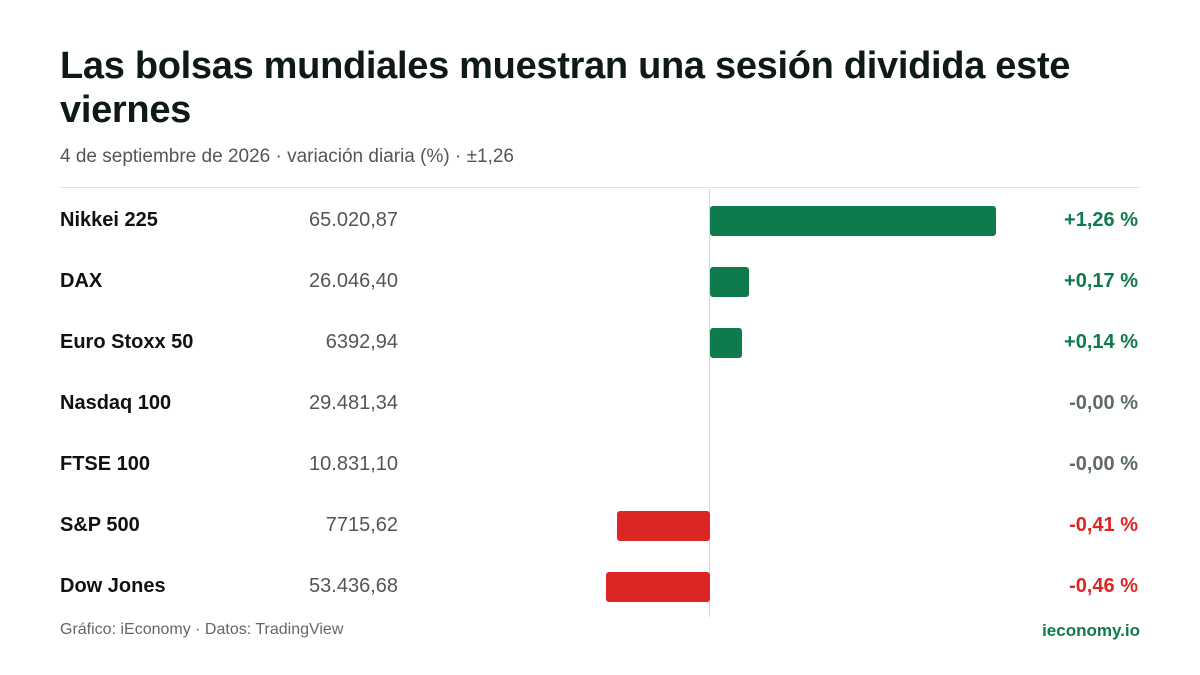 The height and width of the screenshot is (675, 1200). Describe the element at coordinates (105, 464) in the screenshot. I see `index-name: FTSE 100` at that location.